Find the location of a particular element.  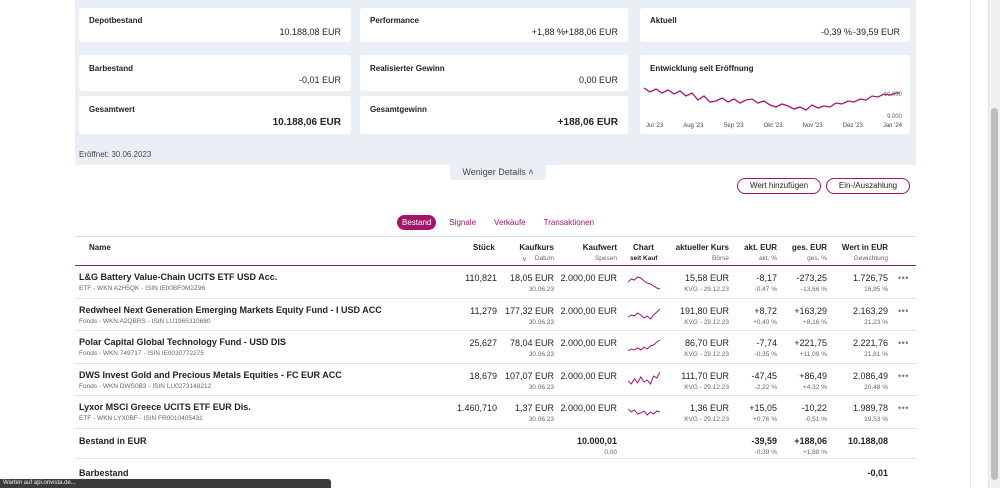

col-ges: ges. EUR is located at coordinates (809, 247).